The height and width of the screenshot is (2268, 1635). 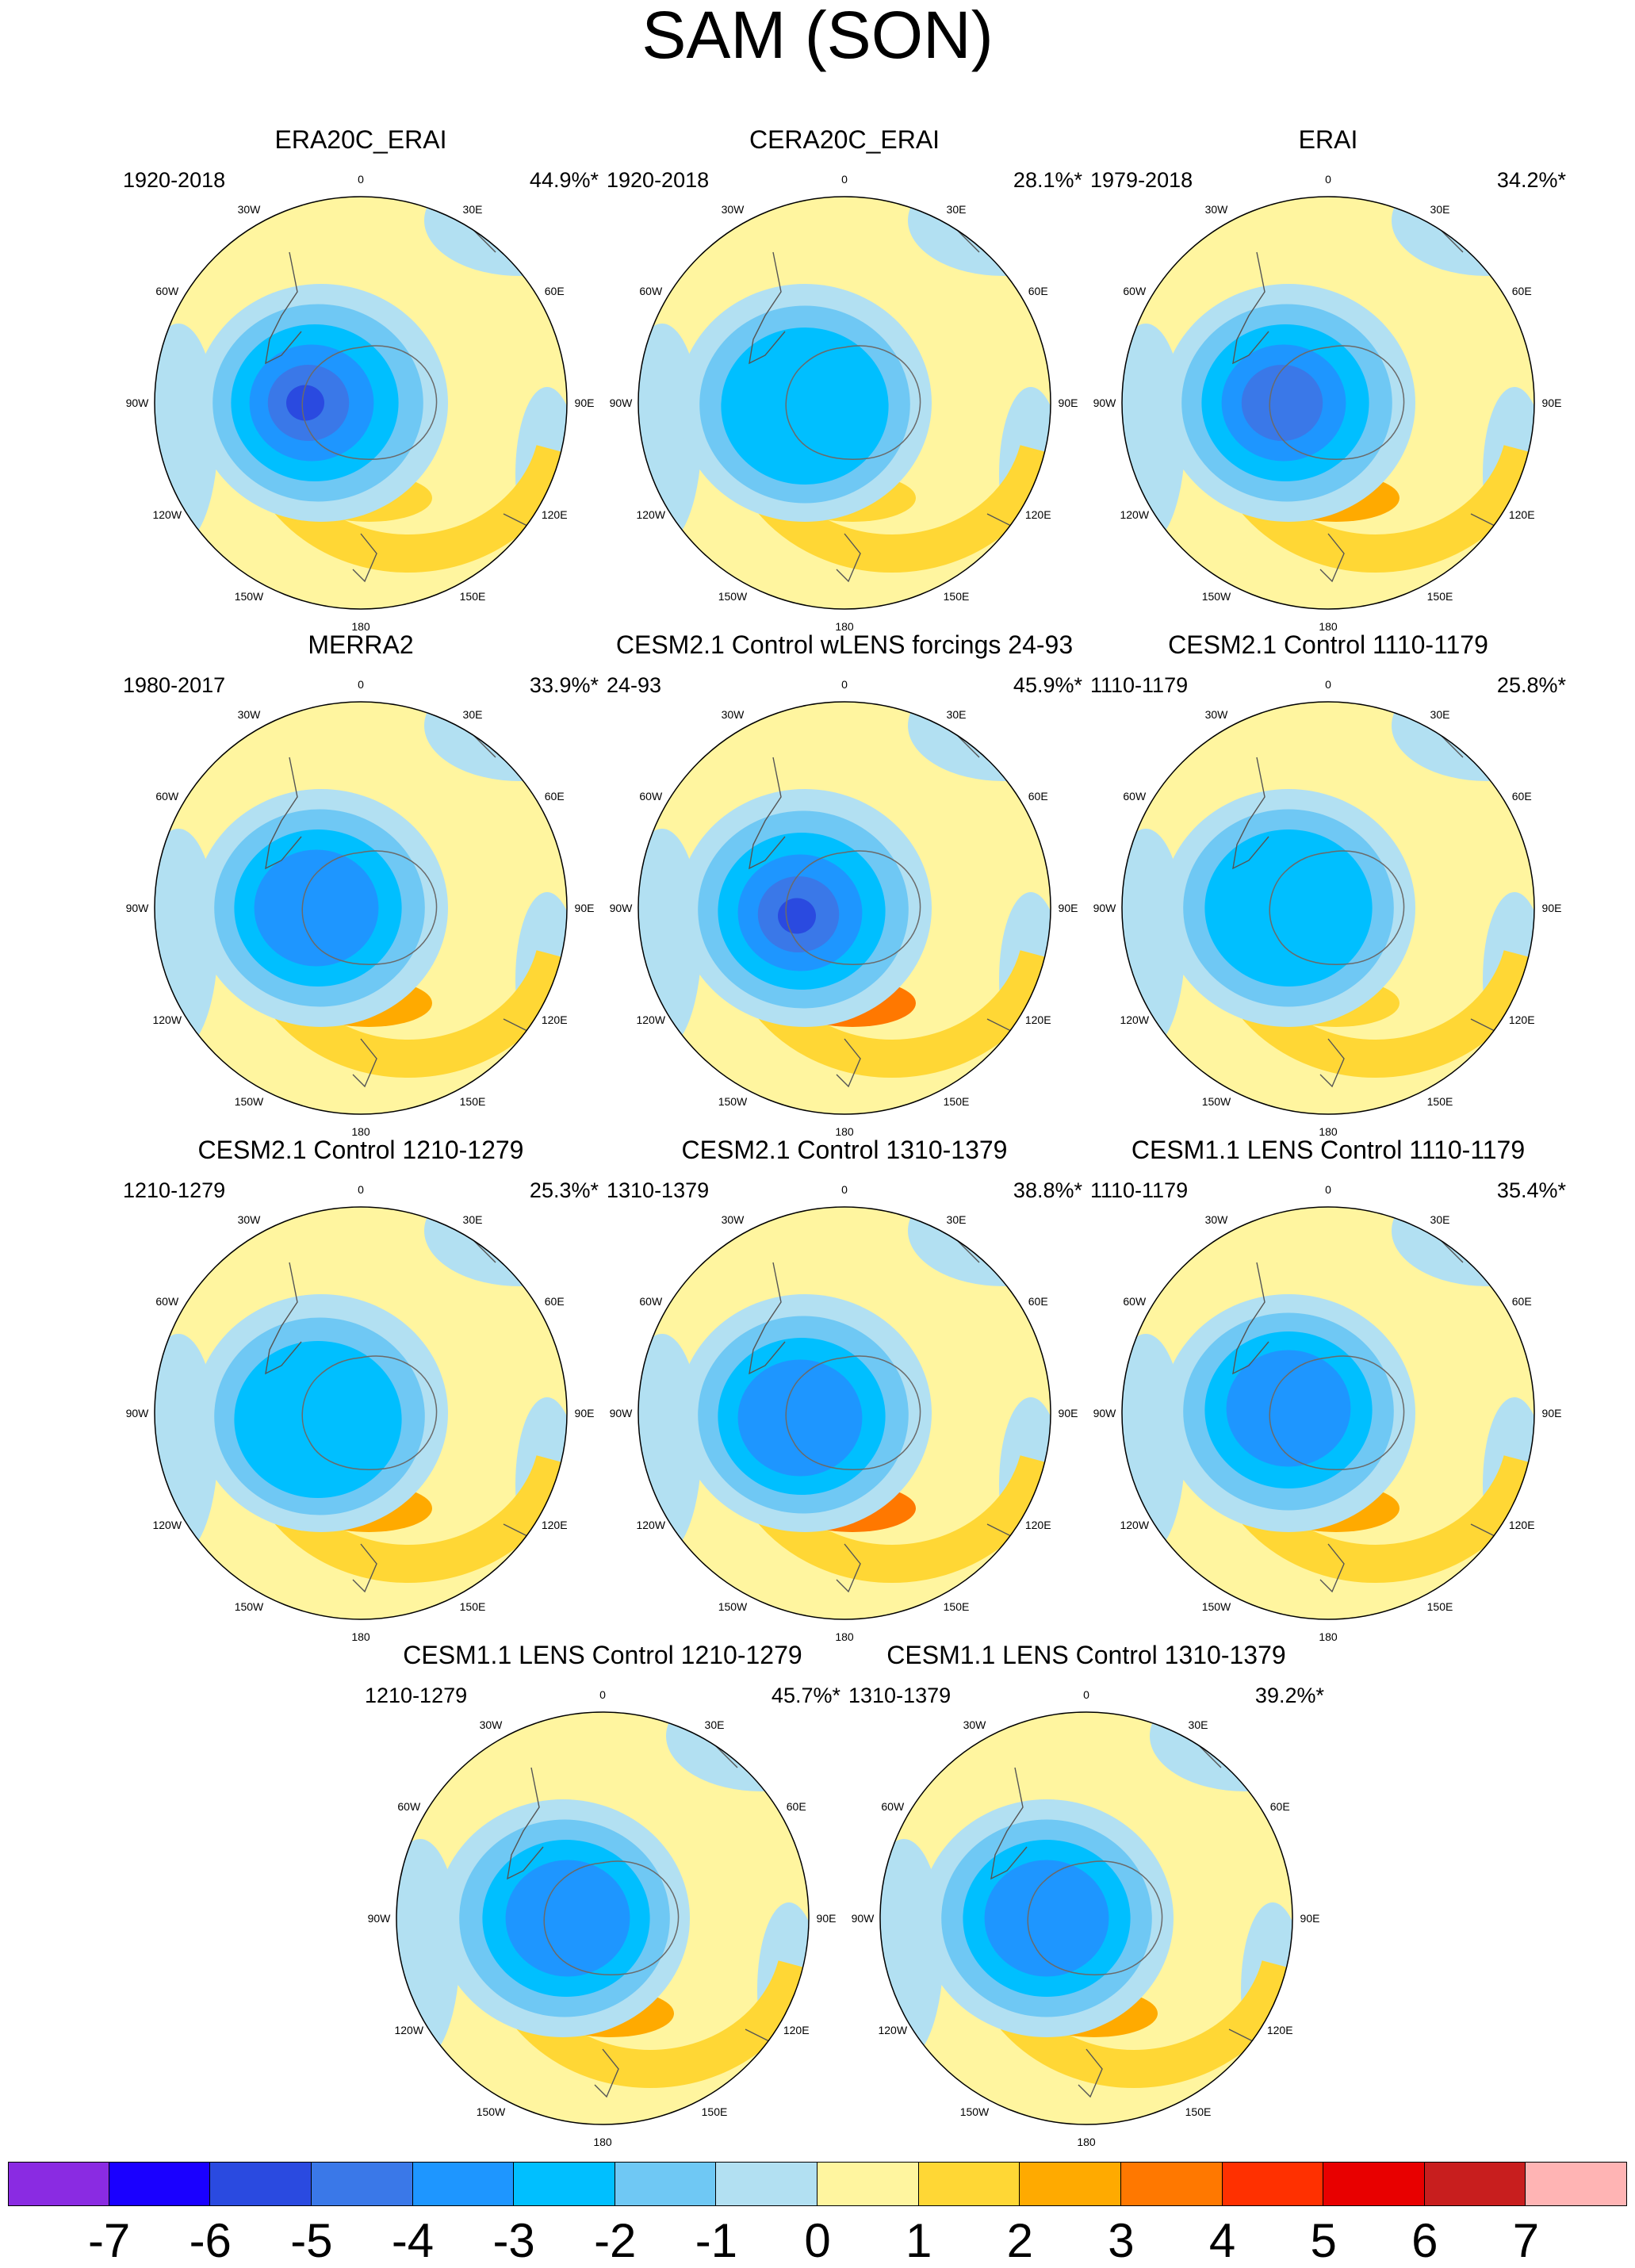 I want to click on panel-variance-percent: 35.4%*, so click(x=1531, y=1190).